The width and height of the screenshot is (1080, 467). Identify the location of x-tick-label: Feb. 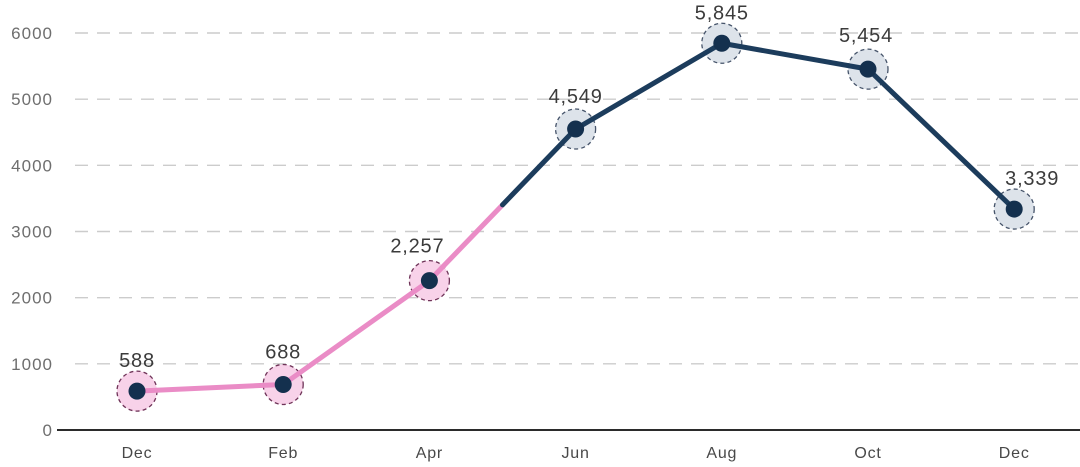
(283, 453).